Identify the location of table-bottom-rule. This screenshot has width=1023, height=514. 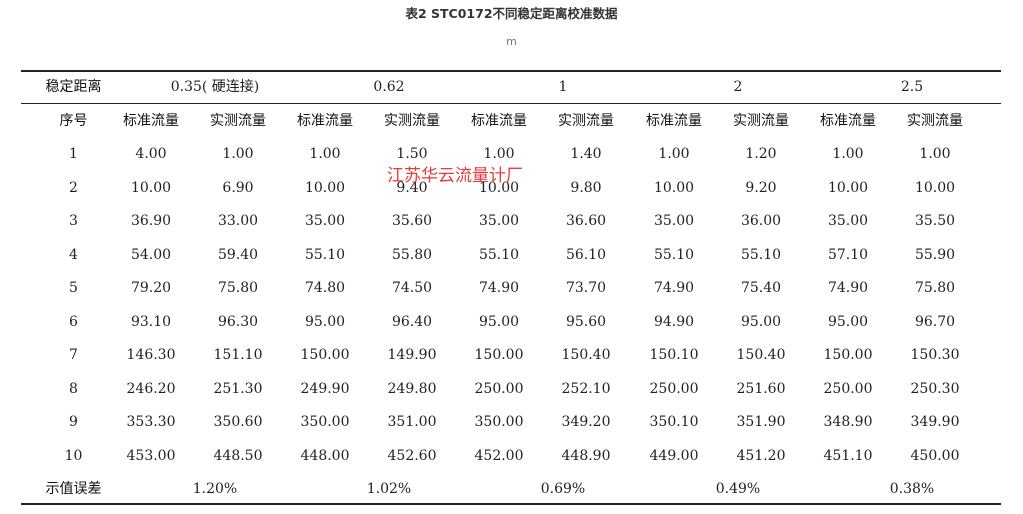
(511, 504).